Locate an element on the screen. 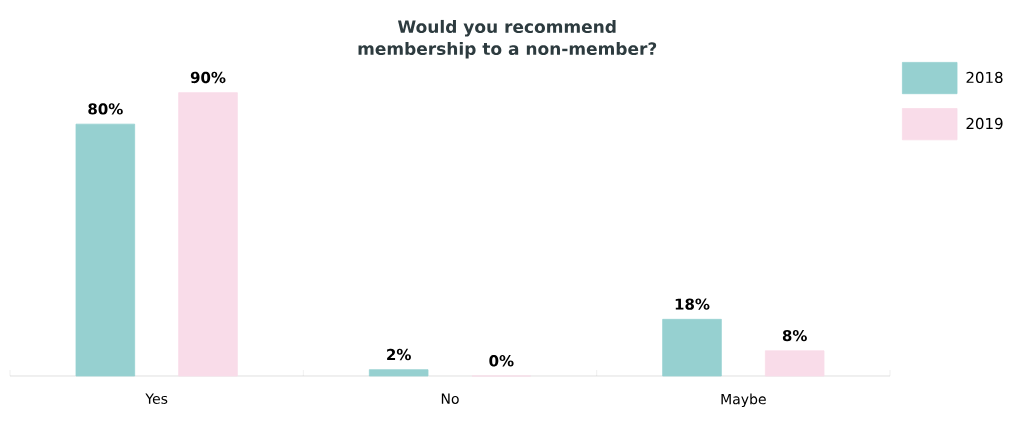 Image resolution: width=1015 pixels, height=421 pixels. data-label: 80% is located at coordinates (105, 109).